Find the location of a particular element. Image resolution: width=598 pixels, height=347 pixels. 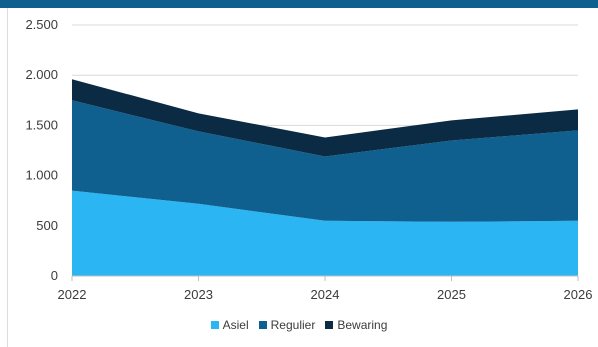

chart-legend: Asiel Regulier Bewaring is located at coordinates (299, 325).